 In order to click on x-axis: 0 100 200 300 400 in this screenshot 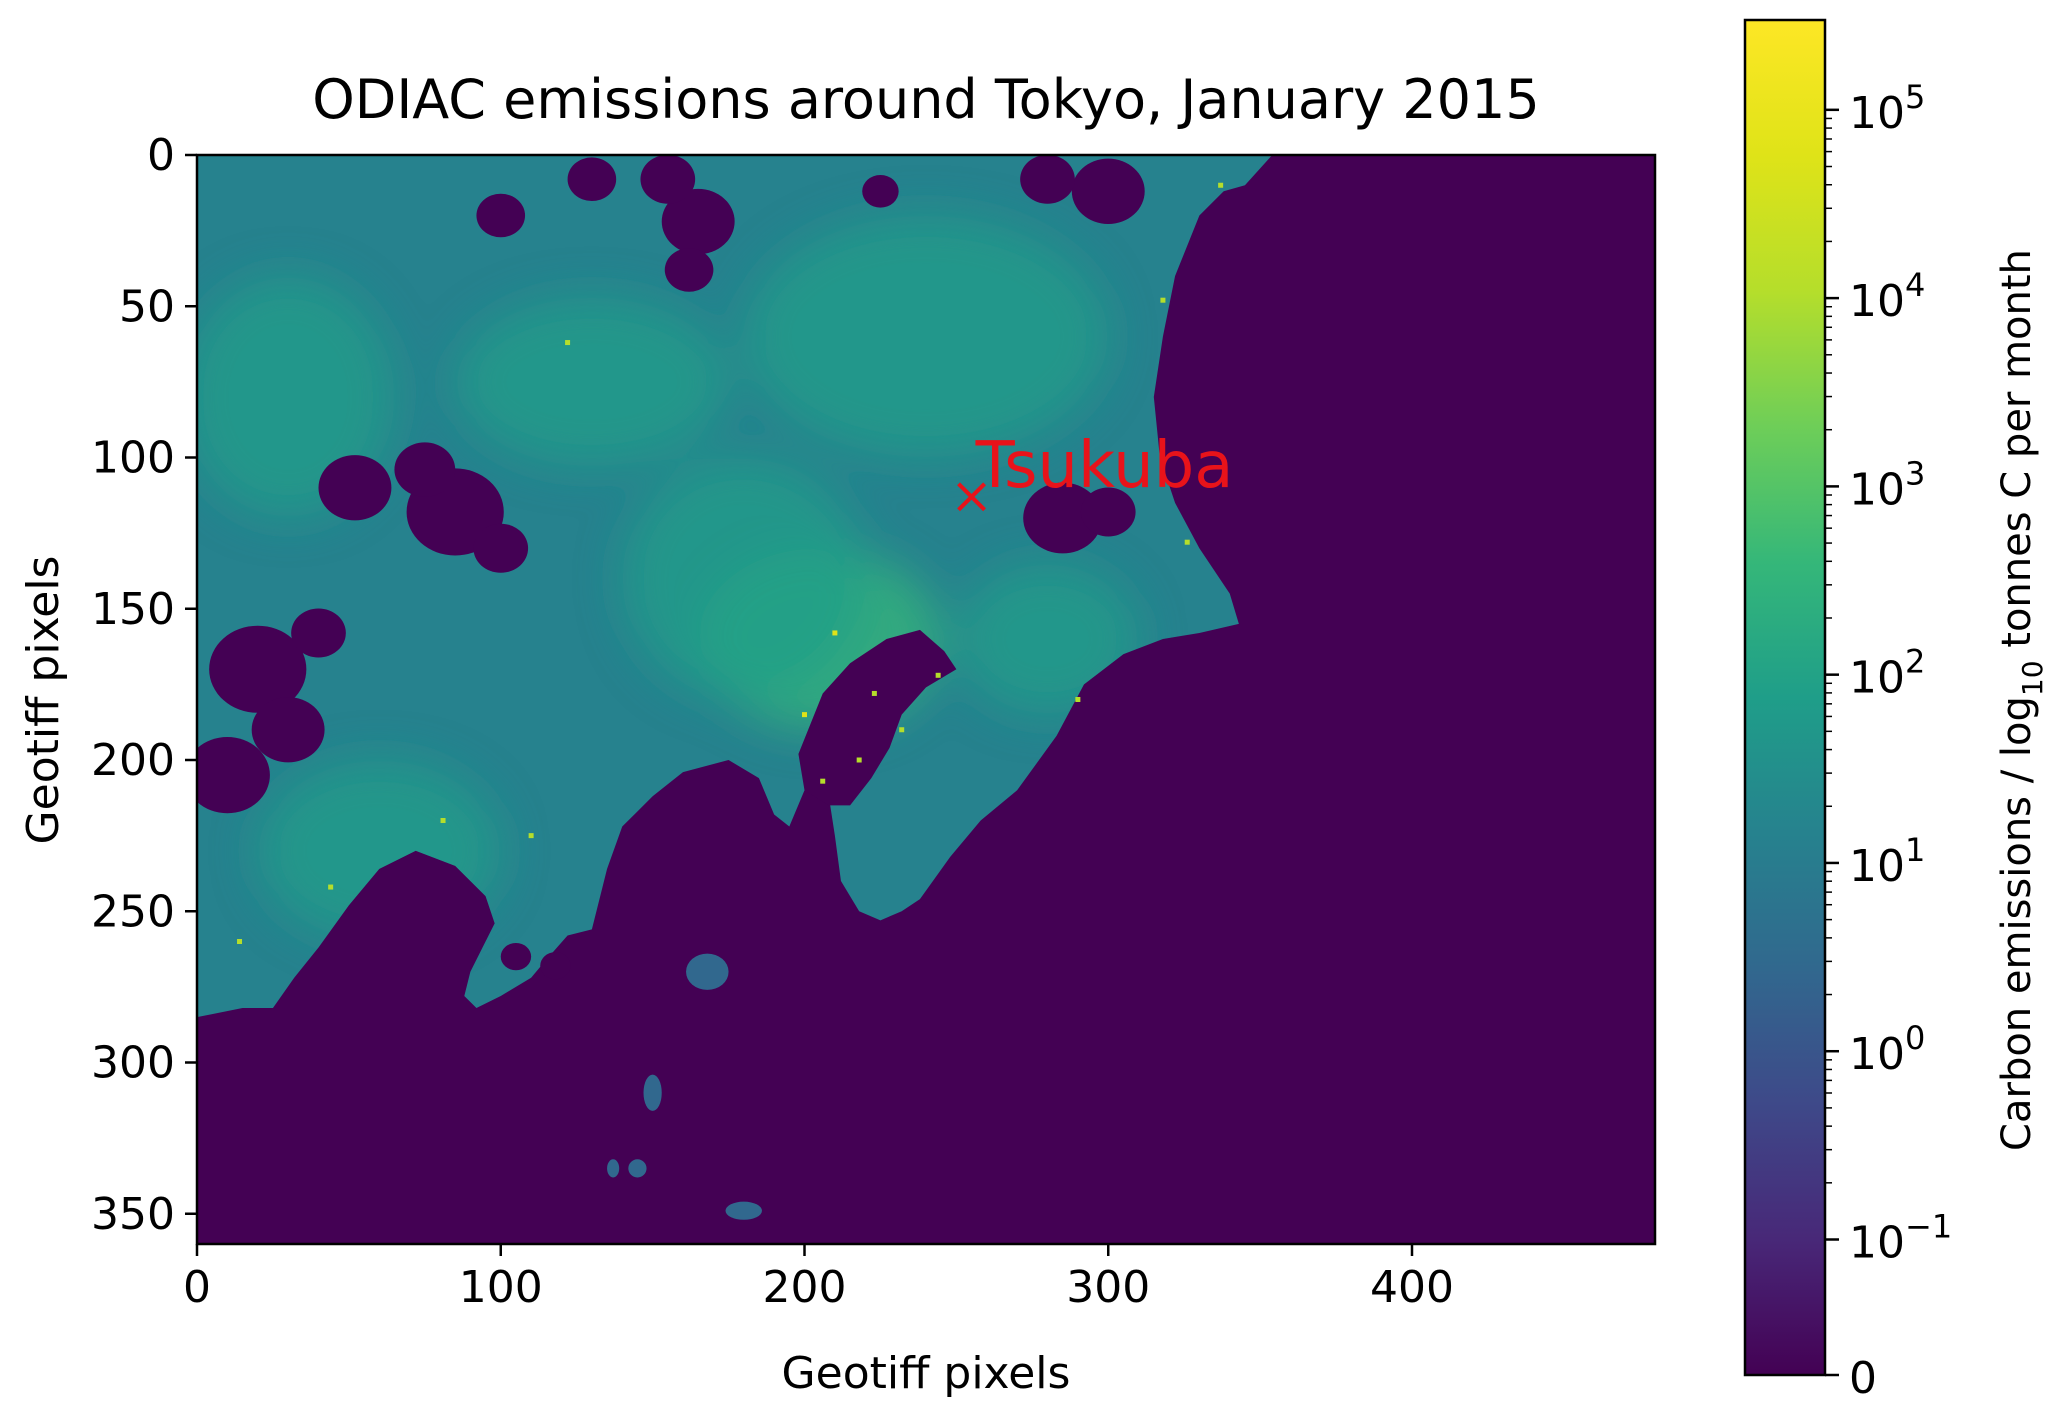, I will do `click(818, 1278)`.